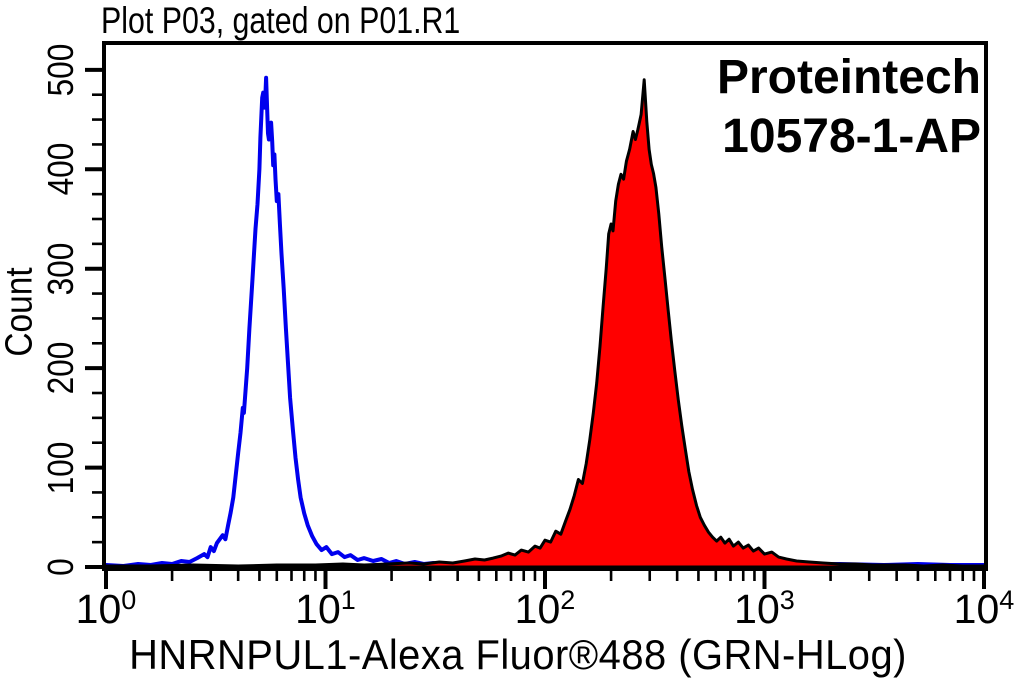 This screenshot has width=1015, height=683. I want to click on x-tick-label: 10³, so click(764, 608).